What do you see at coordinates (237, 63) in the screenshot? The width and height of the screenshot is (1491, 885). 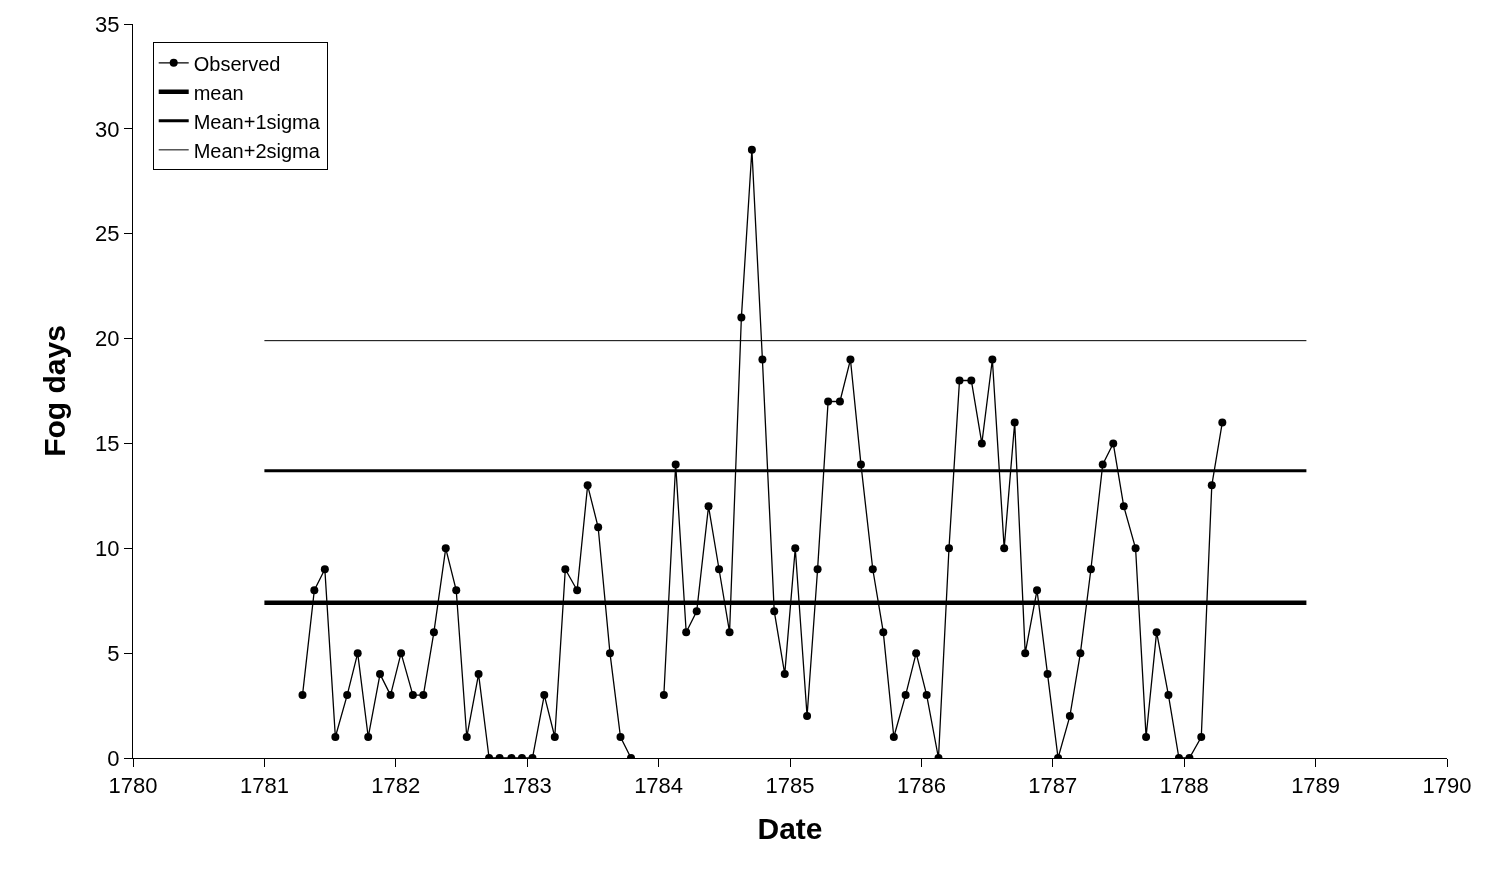 I see `legend-label: Observed` at bounding box center [237, 63].